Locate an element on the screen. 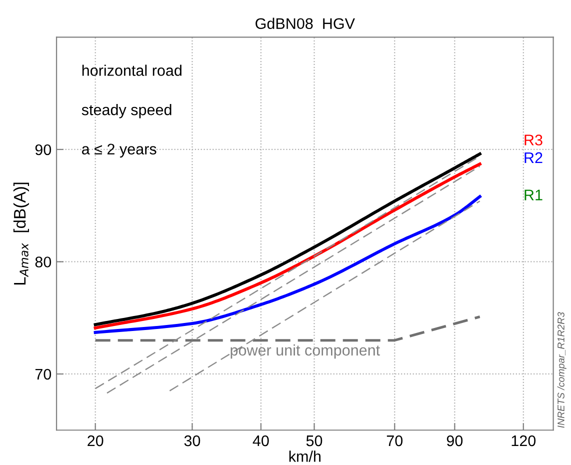 The height and width of the screenshot is (465, 571). y-tick-label: 70 is located at coordinates (43, 374).